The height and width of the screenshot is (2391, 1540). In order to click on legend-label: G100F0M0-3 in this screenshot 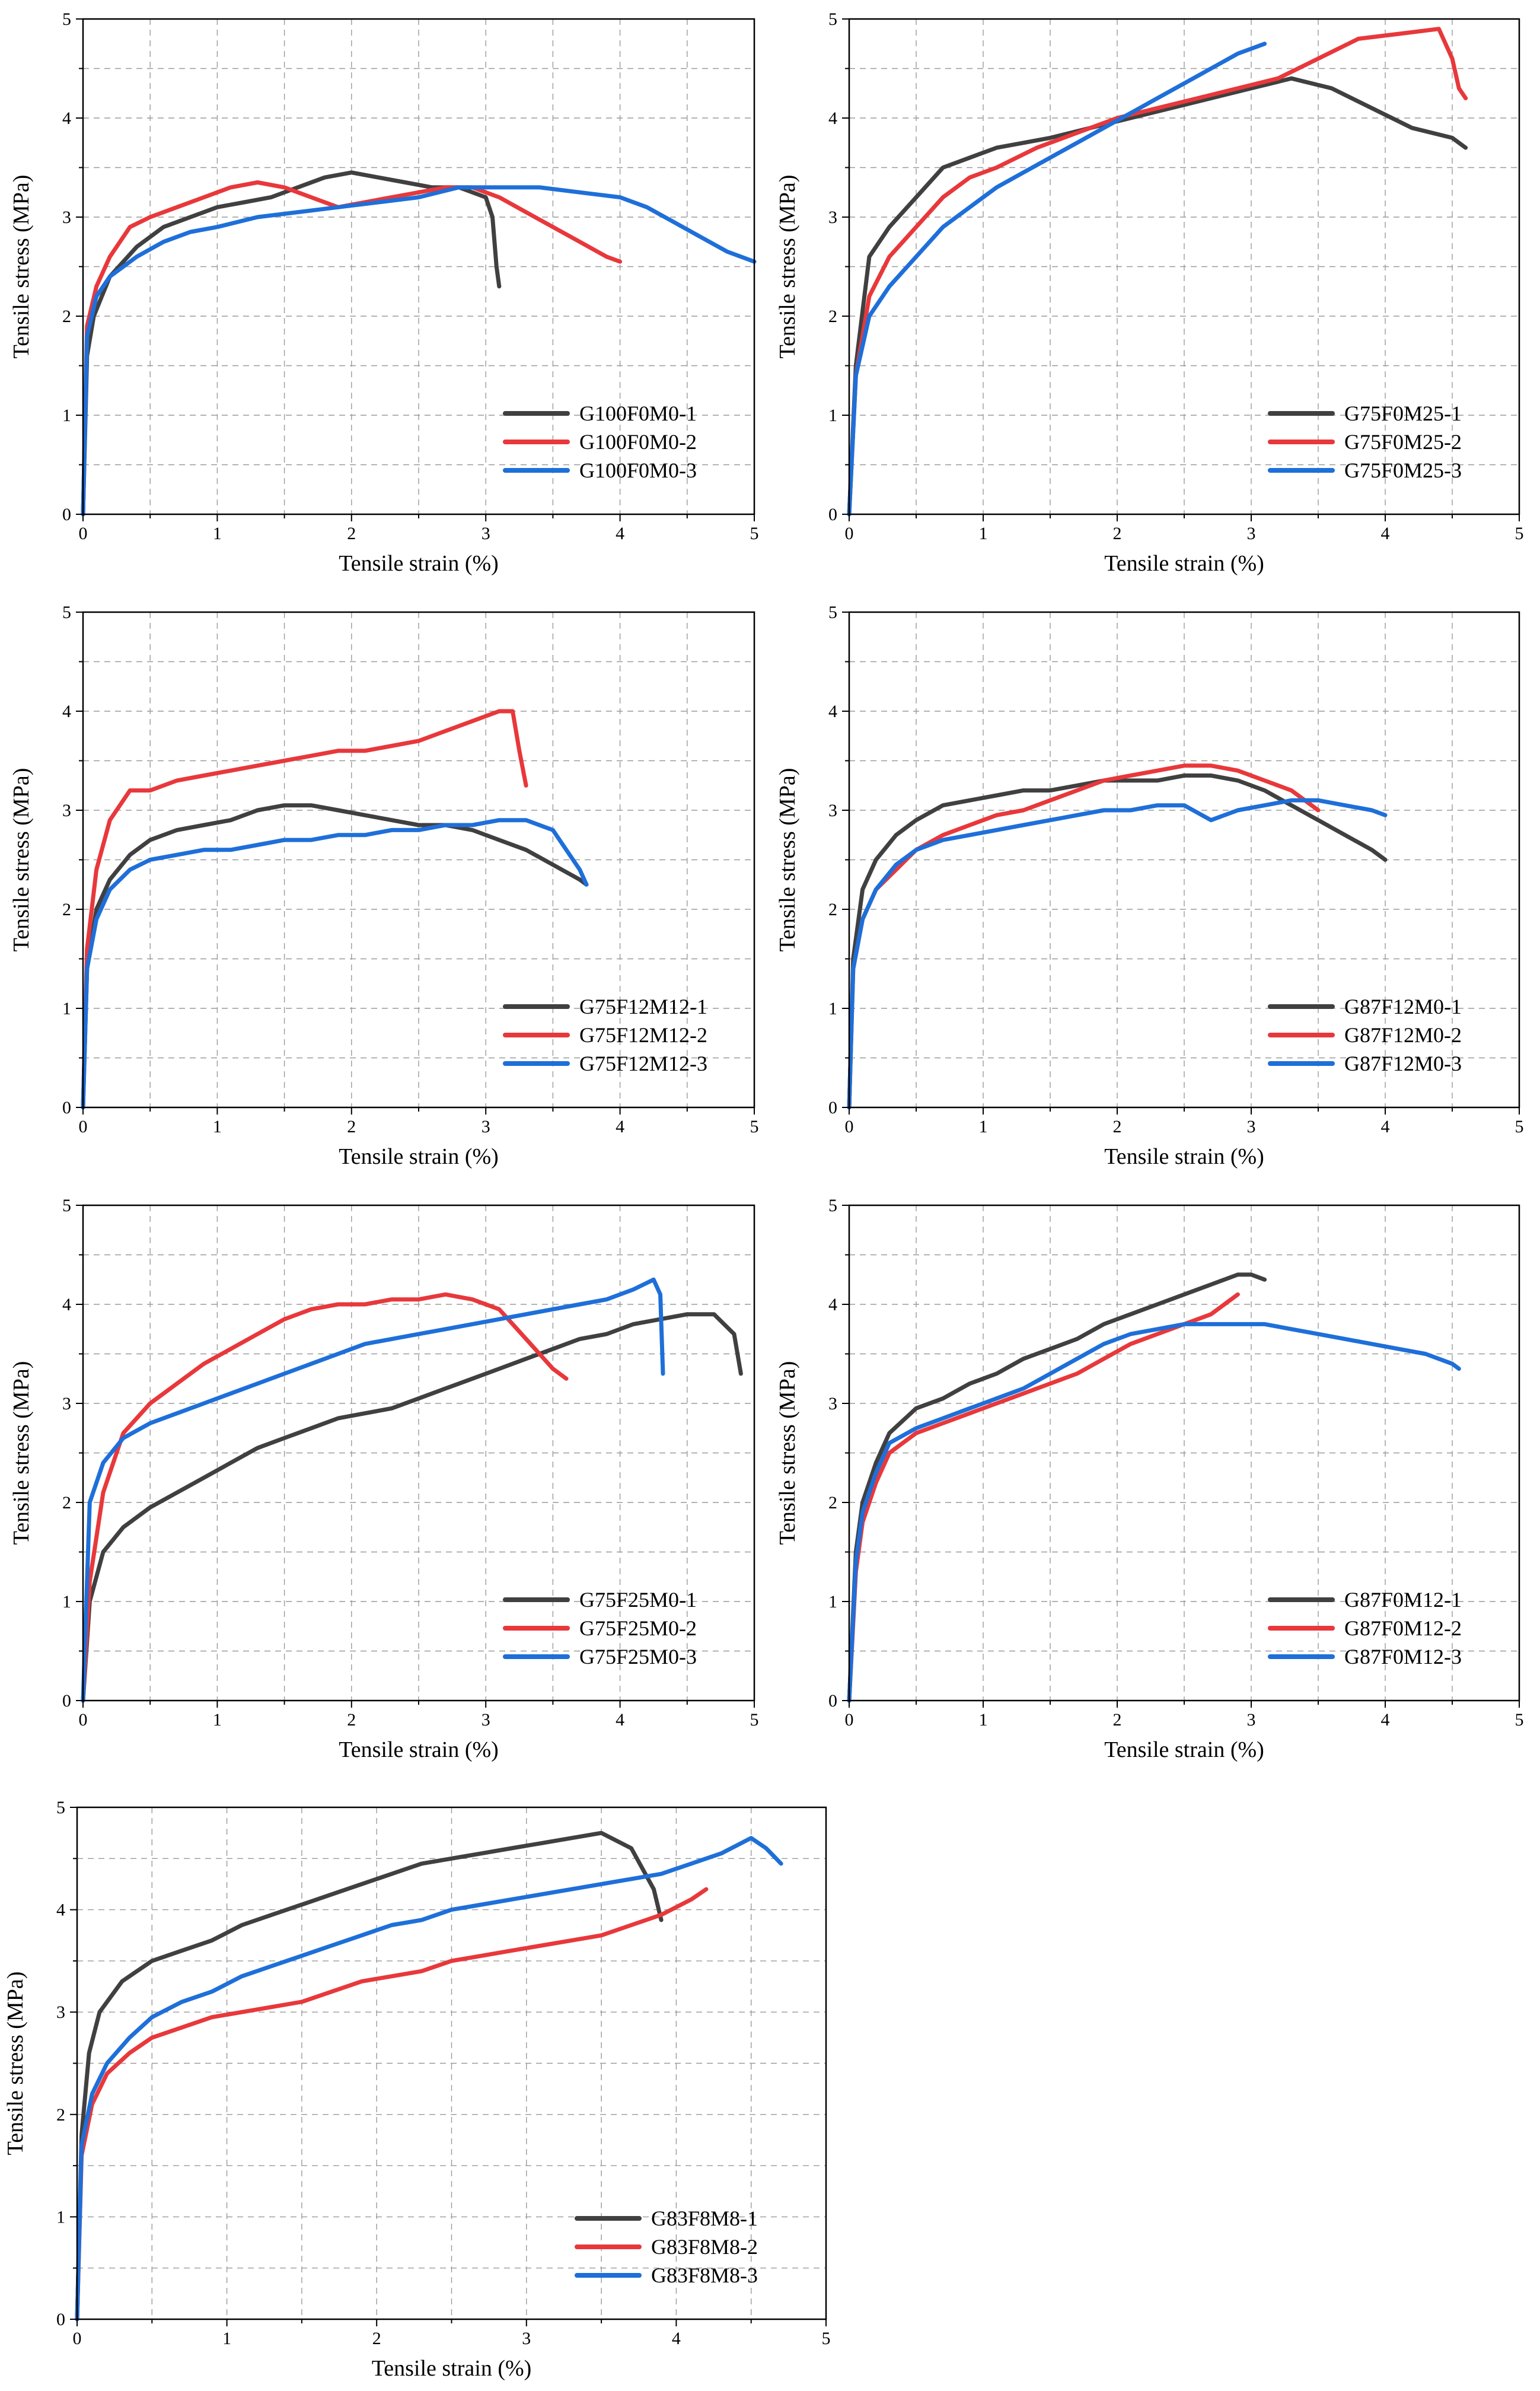, I will do `click(638, 470)`.